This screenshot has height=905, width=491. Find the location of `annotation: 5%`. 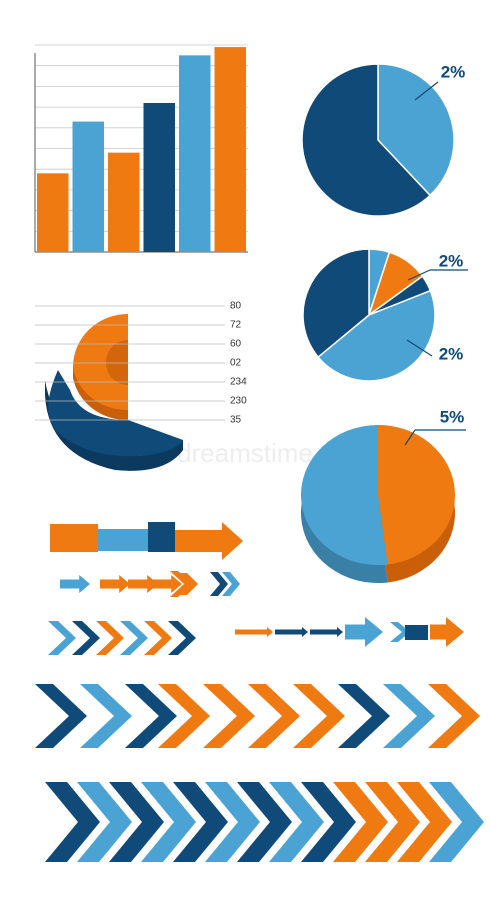

annotation: 5% is located at coordinates (452, 416).